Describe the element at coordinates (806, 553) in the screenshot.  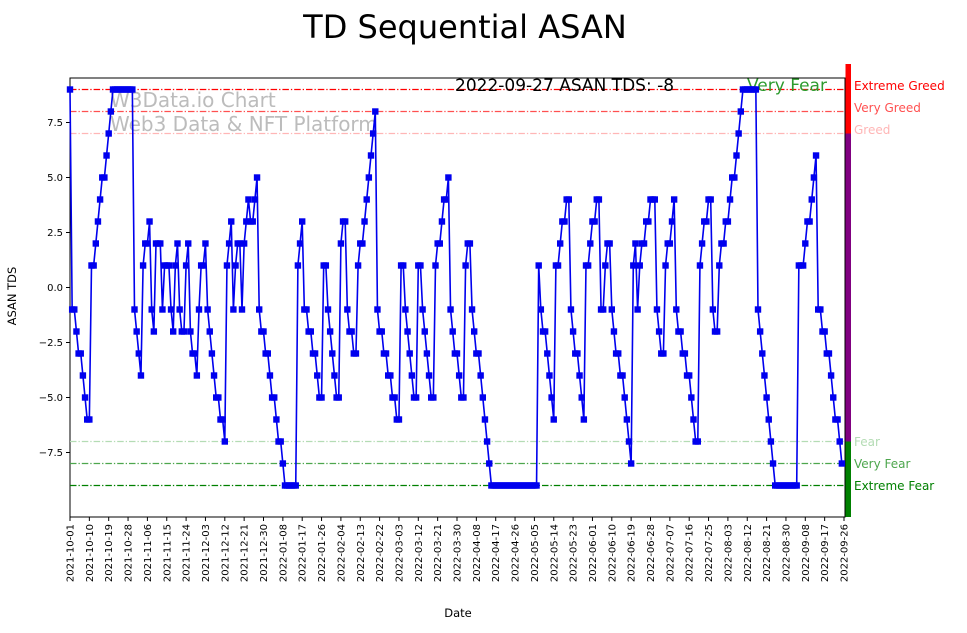
I see `x-tick-label: 2022-09-08` at that location.